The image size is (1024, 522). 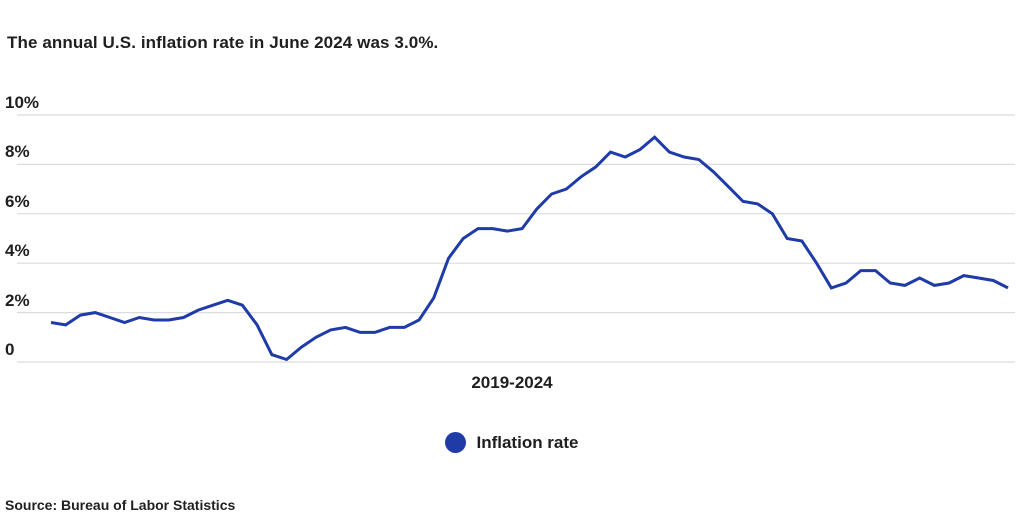 What do you see at coordinates (17, 300) in the screenshot?
I see `y-tick-label: 2%` at bounding box center [17, 300].